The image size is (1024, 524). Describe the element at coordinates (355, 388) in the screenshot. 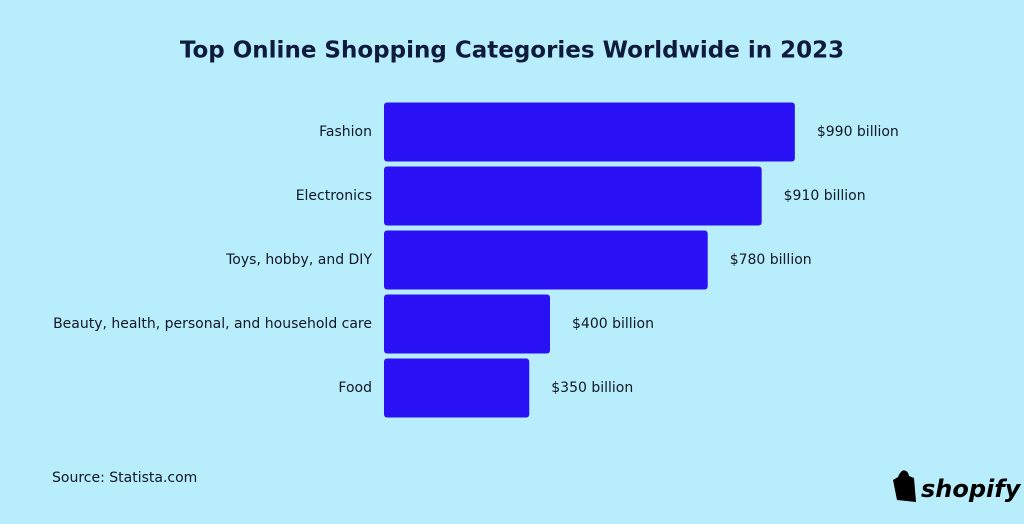

I see `category-label: Food` at that location.